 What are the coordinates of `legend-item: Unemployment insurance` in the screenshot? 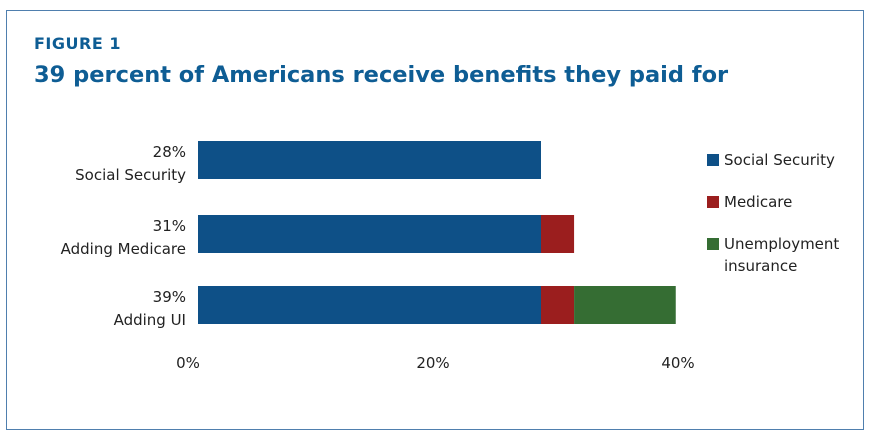 It's located at (787, 255).